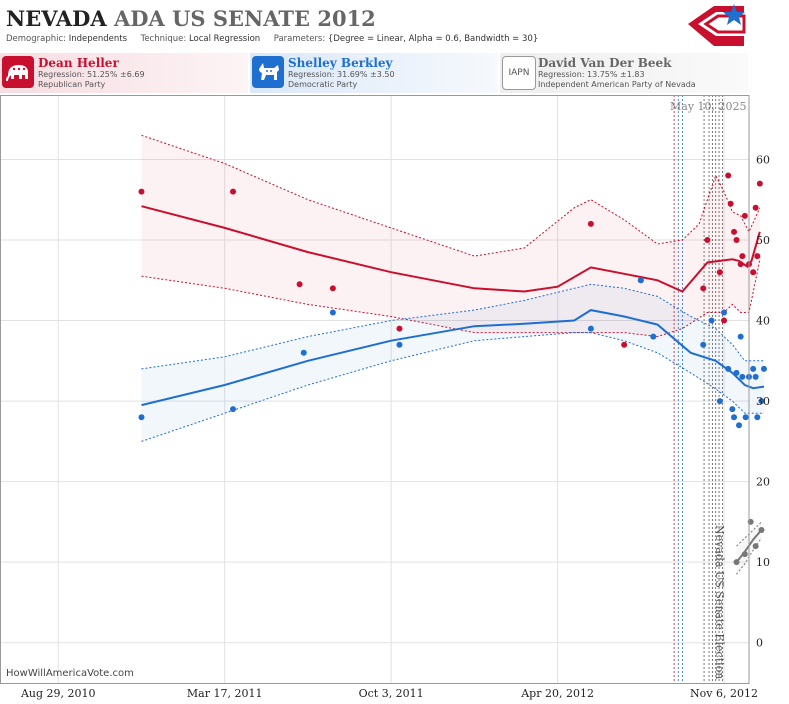  Describe the element at coordinates (72, 84) in the screenshot. I see `candidate-party: Republican Party` at that location.